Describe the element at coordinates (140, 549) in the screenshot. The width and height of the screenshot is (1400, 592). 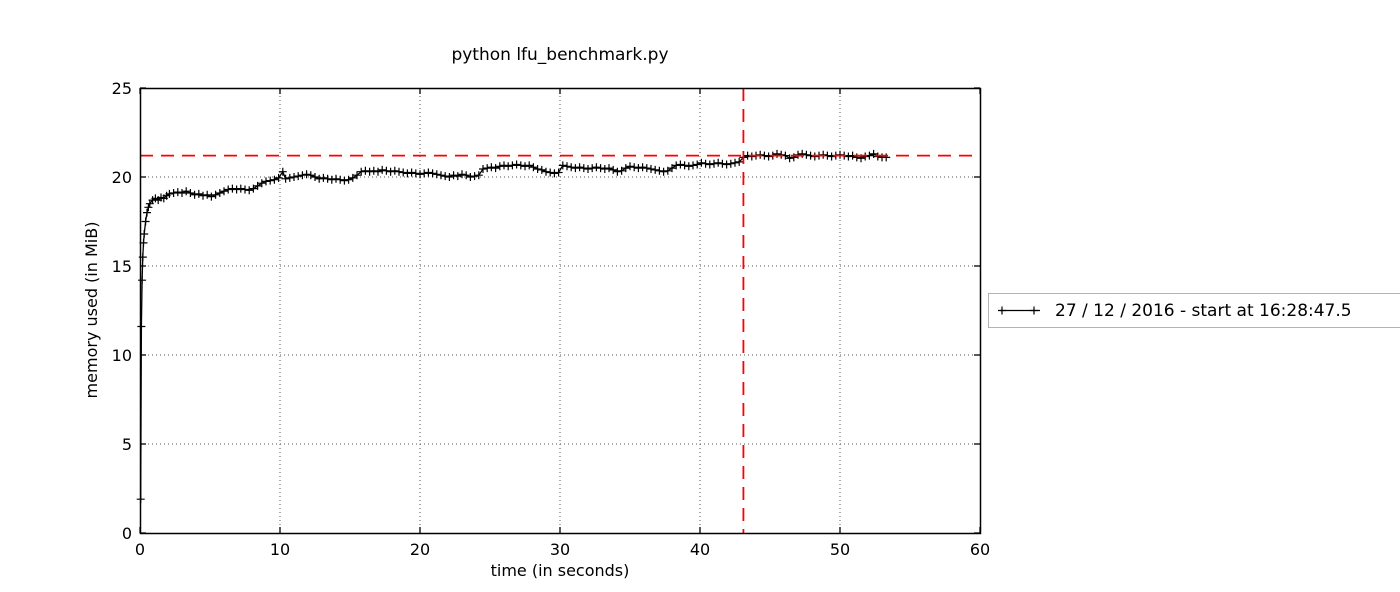
I see `x-tick-label: 0` at that location.